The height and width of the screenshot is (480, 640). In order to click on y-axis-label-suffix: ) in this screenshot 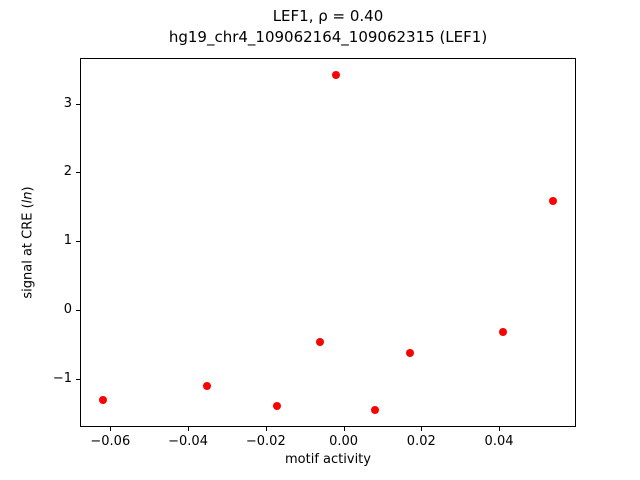, I will do `click(28, 189)`.